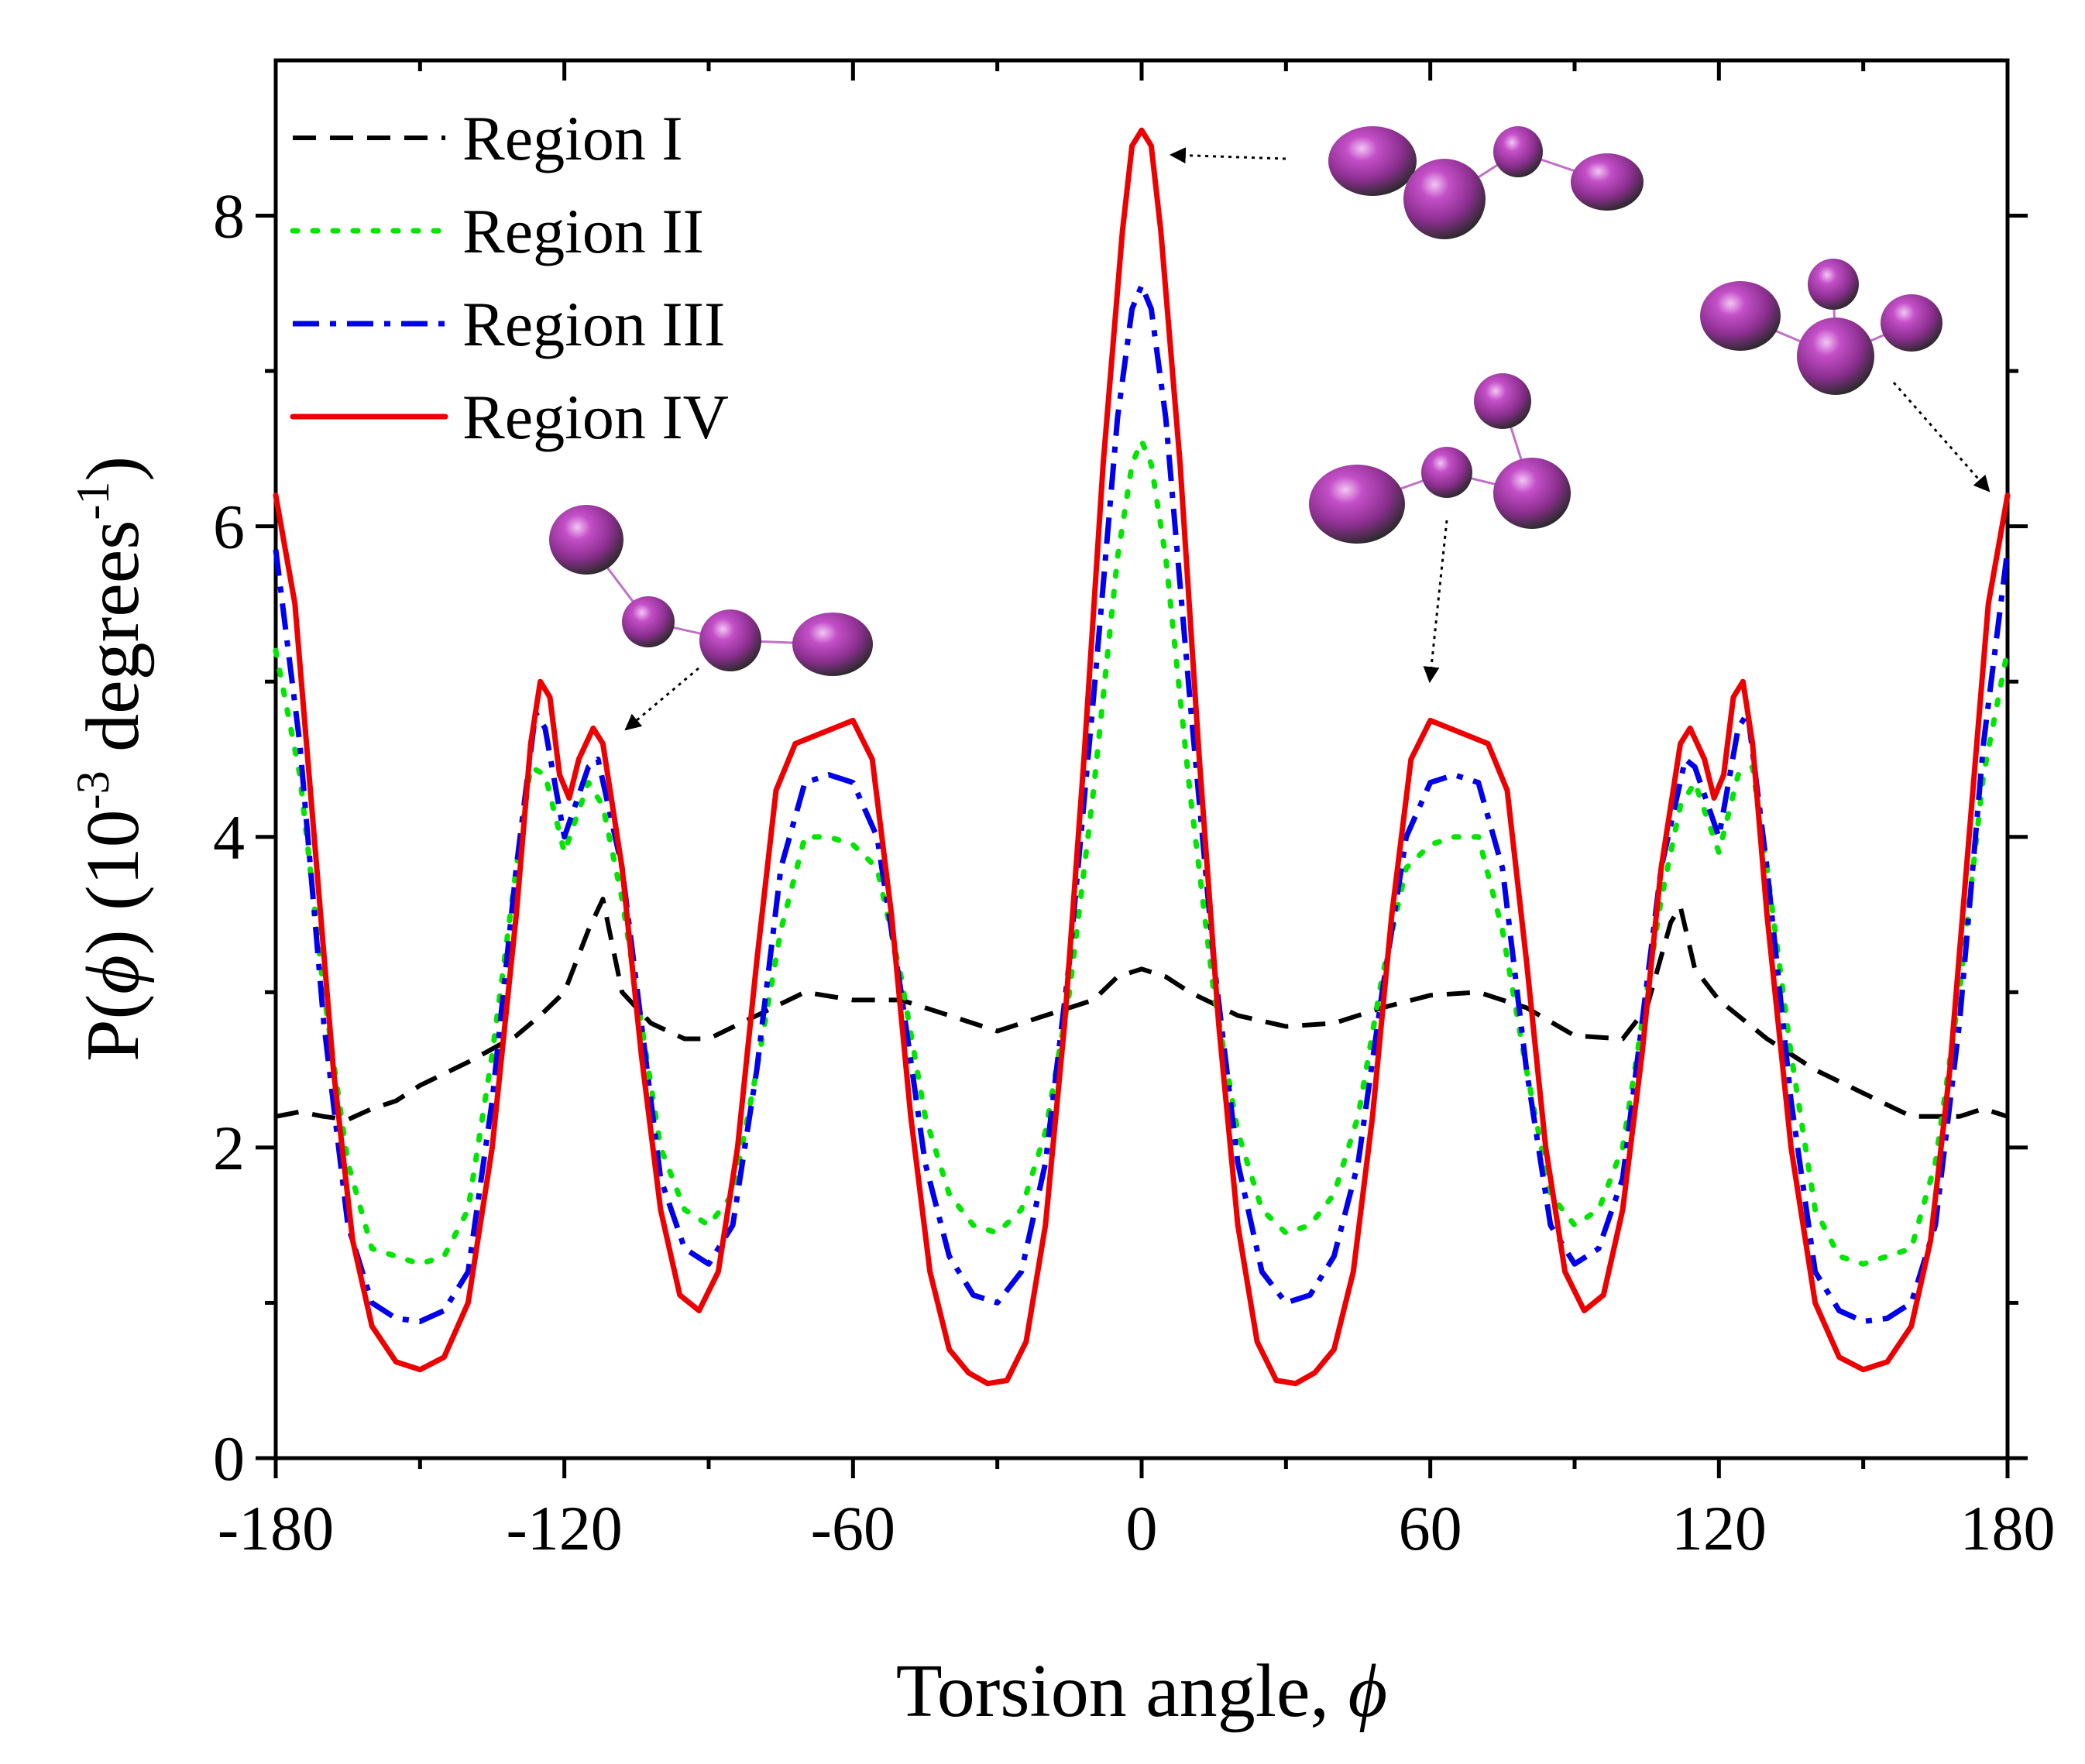  What do you see at coordinates (229, 1458) in the screenshot?
I see `y-tick-label: 0` at bounding box center [229, 1458].